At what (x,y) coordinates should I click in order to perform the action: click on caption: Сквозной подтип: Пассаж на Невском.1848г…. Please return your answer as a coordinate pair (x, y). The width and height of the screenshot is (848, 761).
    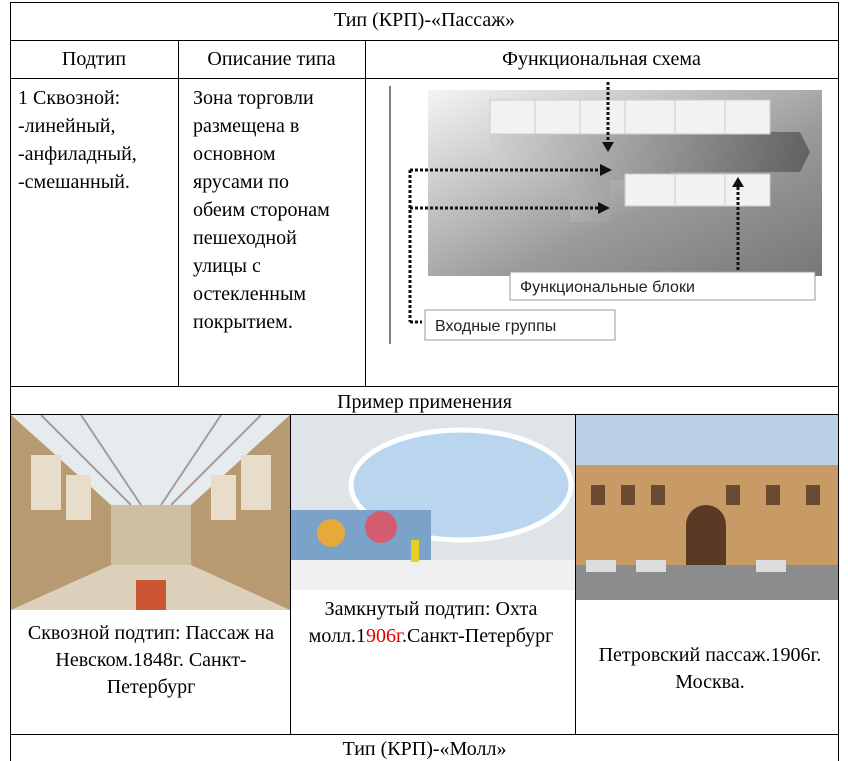
    Looking at the image, I should click on (151, 660).